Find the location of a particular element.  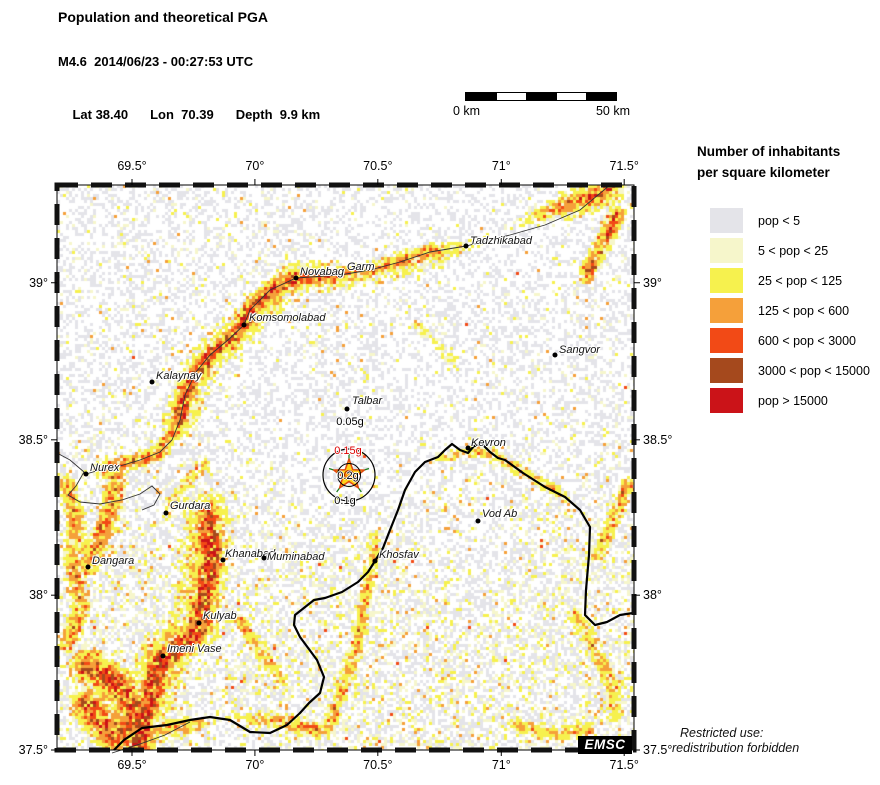

legend-label: 3000 < pop < 15000 is located at coordinates (814, 370).